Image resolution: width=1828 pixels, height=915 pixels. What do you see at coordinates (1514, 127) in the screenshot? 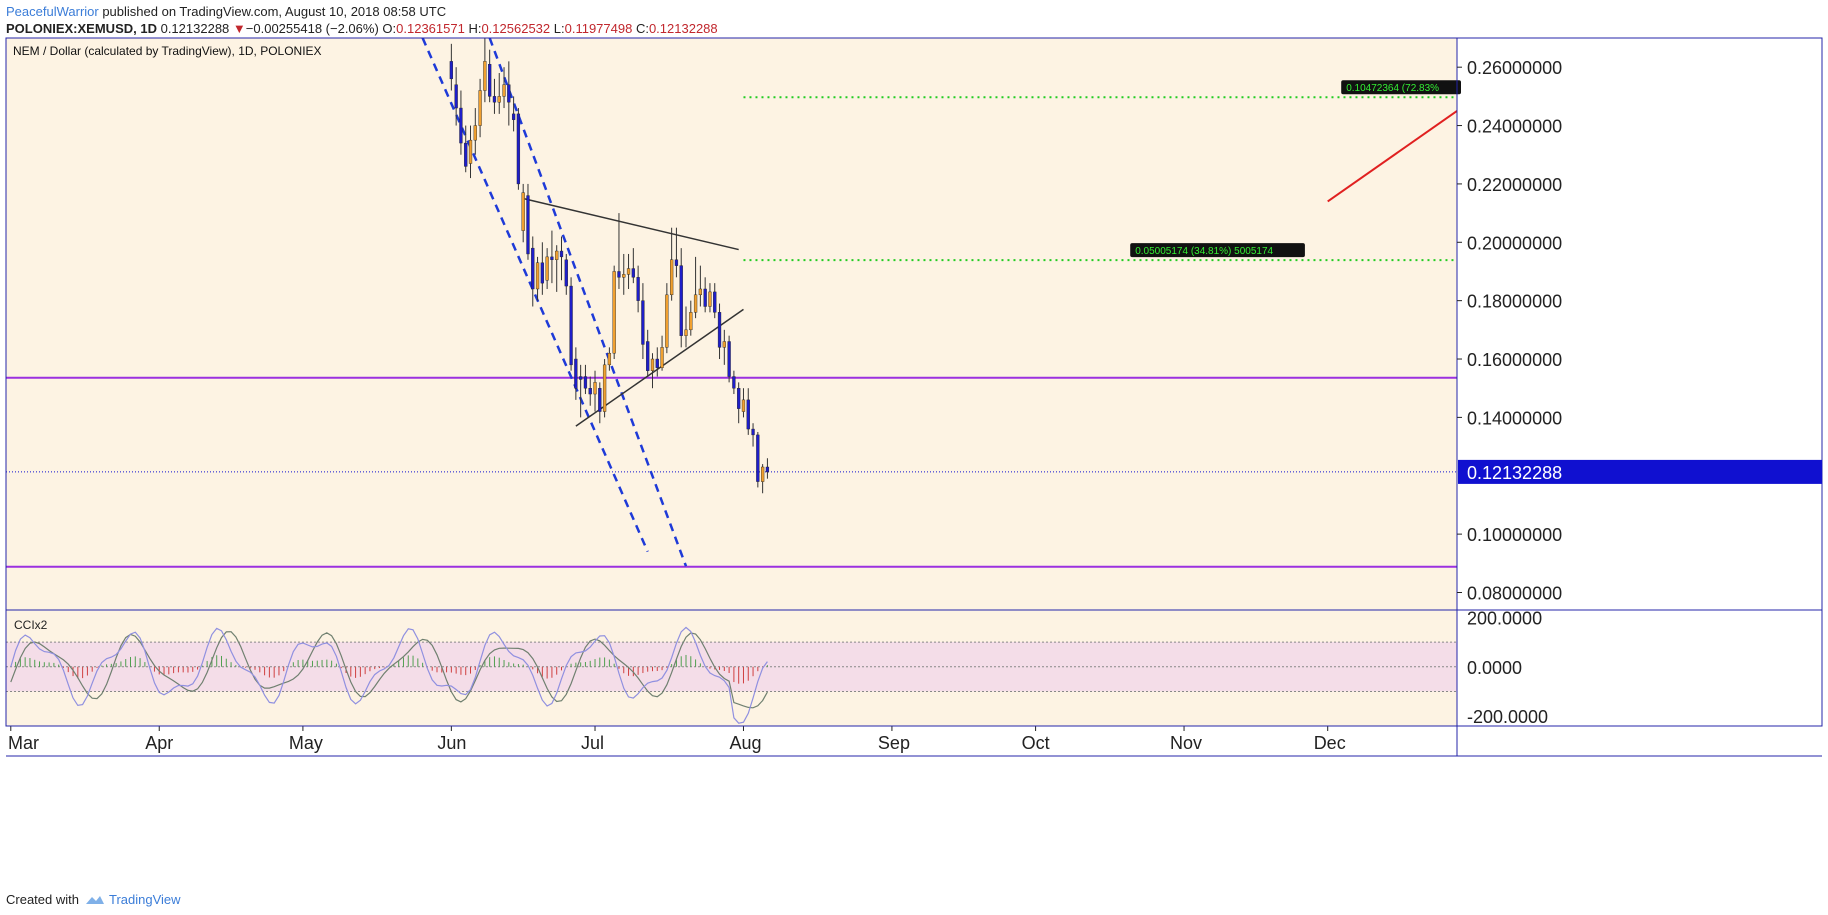
I see `price-tick-label: 0.24000000` at bounding box center [1514, 127].